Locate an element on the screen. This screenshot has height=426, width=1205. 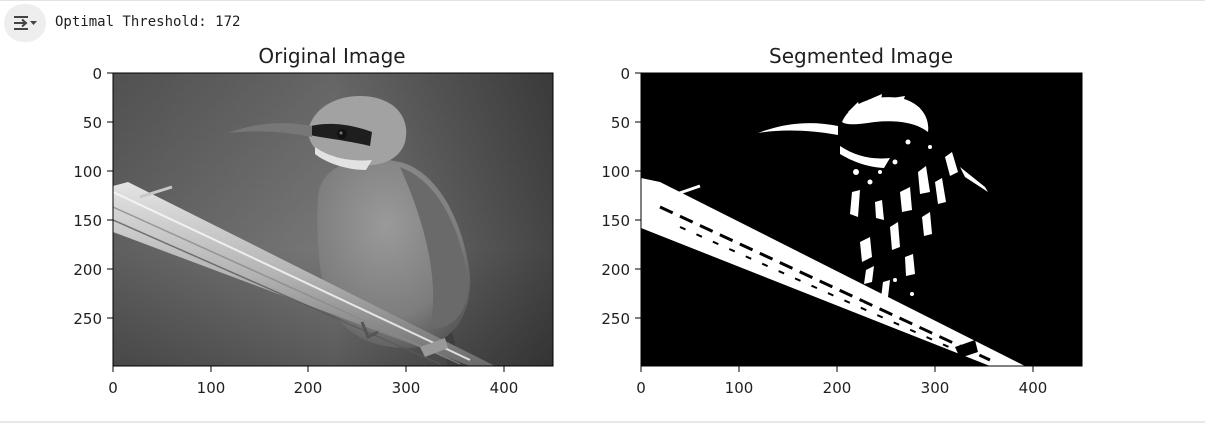
output-text: Optimal Threshold: 172 is located at coordinates (148, 22).